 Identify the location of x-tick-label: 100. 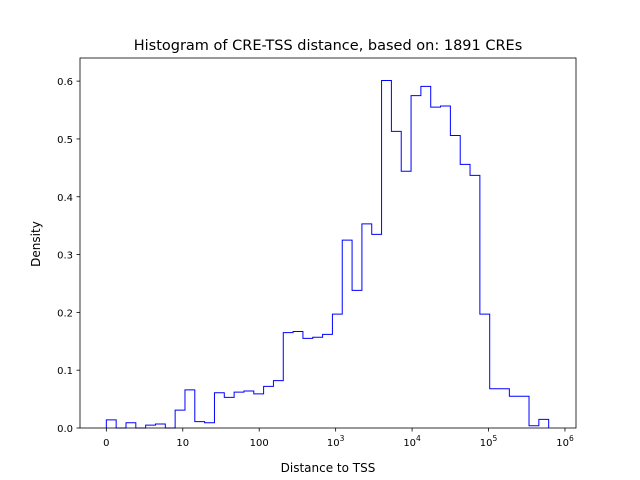
(259, 443).